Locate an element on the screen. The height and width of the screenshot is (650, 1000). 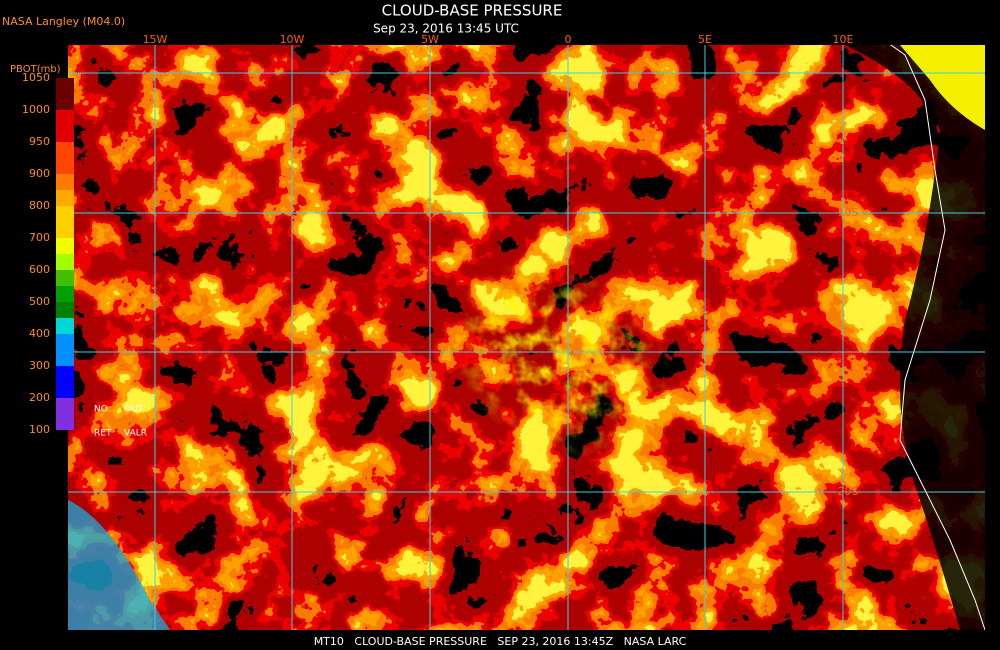
colorbar is located at coordinates (65, 254).